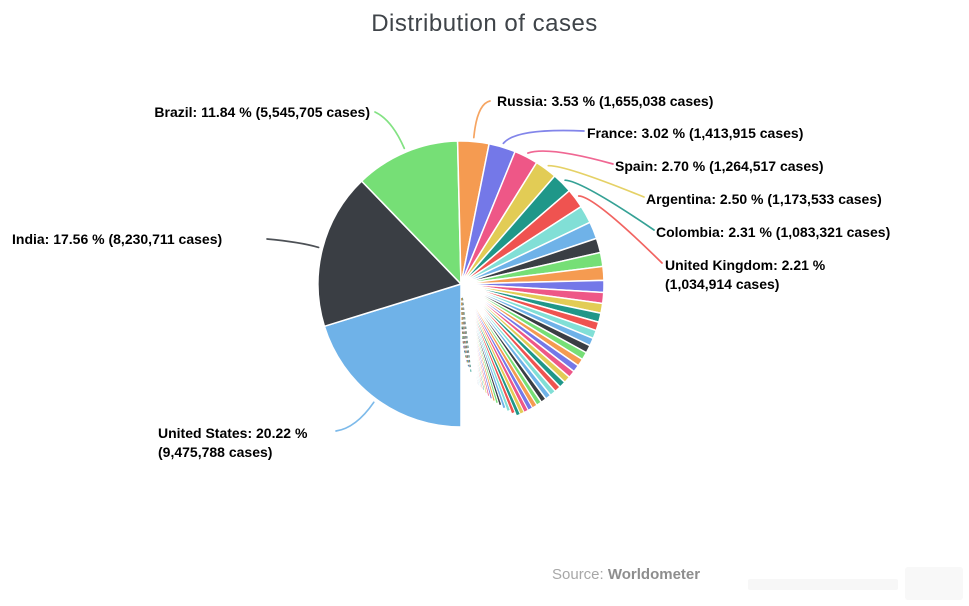  I want to click on data-label-text: United Kingdom: 2.21 %, so click(745, 265).